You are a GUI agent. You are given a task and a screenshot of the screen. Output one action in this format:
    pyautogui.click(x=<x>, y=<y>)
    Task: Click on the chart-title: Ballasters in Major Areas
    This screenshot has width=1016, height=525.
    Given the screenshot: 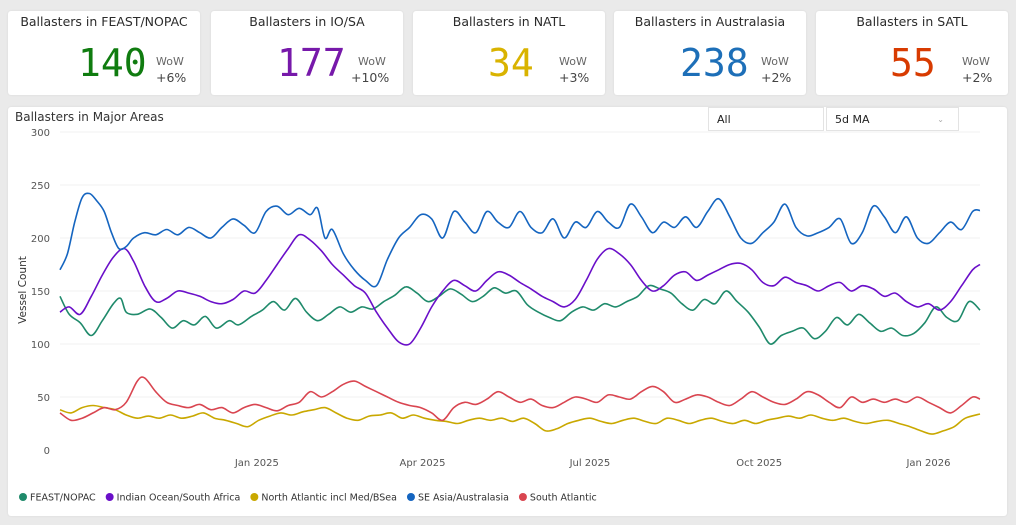 What is the action you would take?
    pyautogui.click(x=89, y=117)
    